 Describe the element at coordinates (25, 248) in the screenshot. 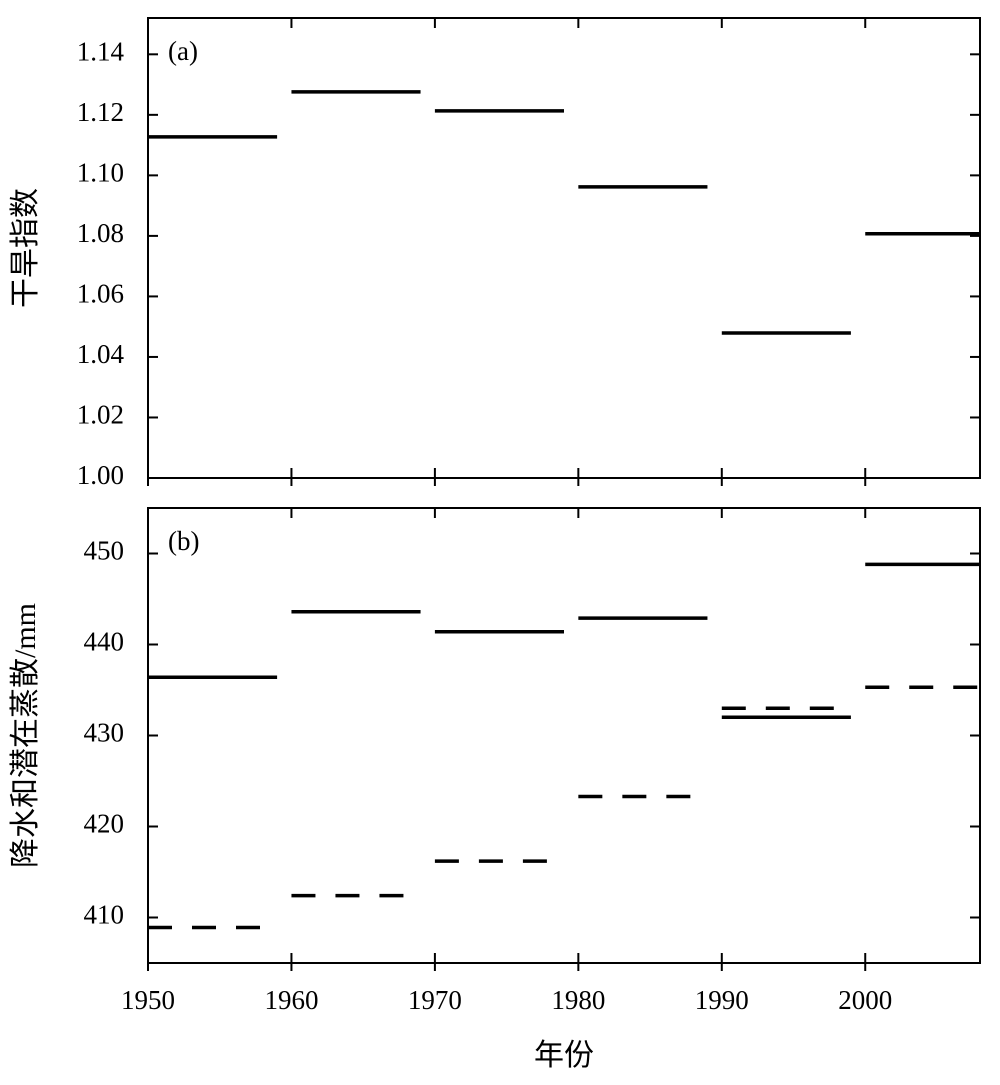

I see `y-axis-title: 干旱指数` at that location.